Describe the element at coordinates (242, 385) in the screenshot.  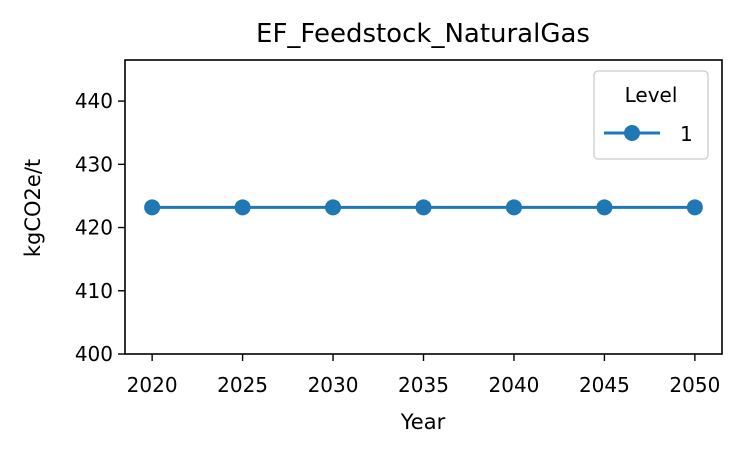
I see `x-tick-label: 2025` at that location.